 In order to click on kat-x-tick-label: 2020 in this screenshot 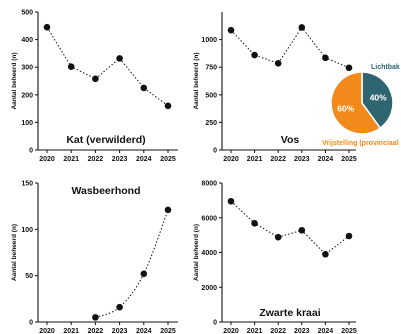, I will do `click(47, 159)`.